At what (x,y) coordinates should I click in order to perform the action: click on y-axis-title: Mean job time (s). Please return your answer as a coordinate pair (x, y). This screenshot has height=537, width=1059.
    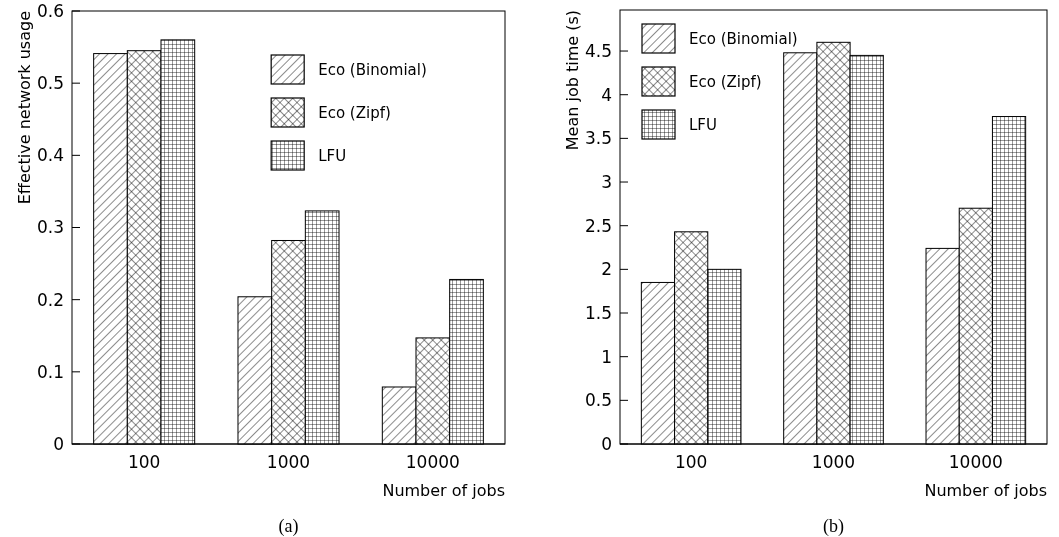
    Looking at the image, I should click on (572, 80).